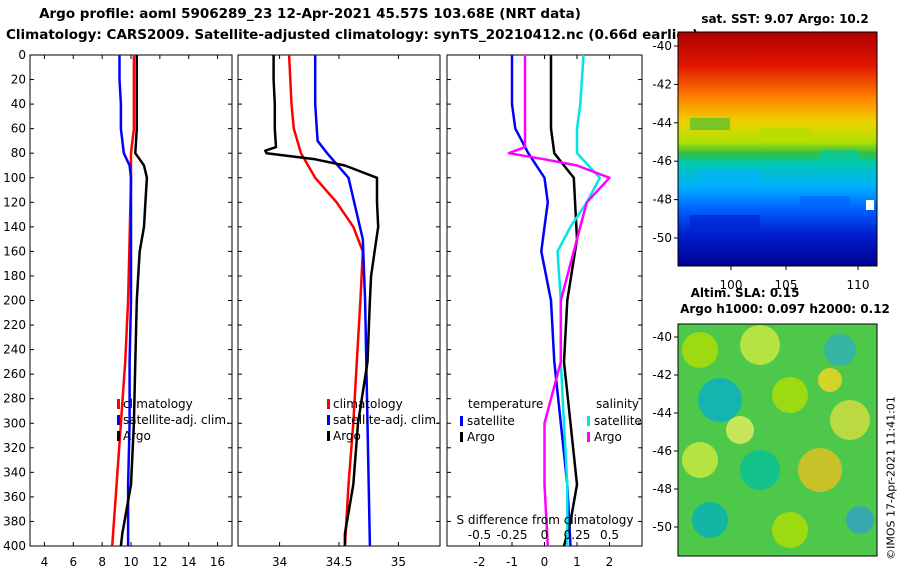 This screenshot has width=900, height=580. What do you see at coordinates (511, 535) in the screenshot?
I see `salinity-difference-tick-label: -0.25` at bounding box center [511, 535].